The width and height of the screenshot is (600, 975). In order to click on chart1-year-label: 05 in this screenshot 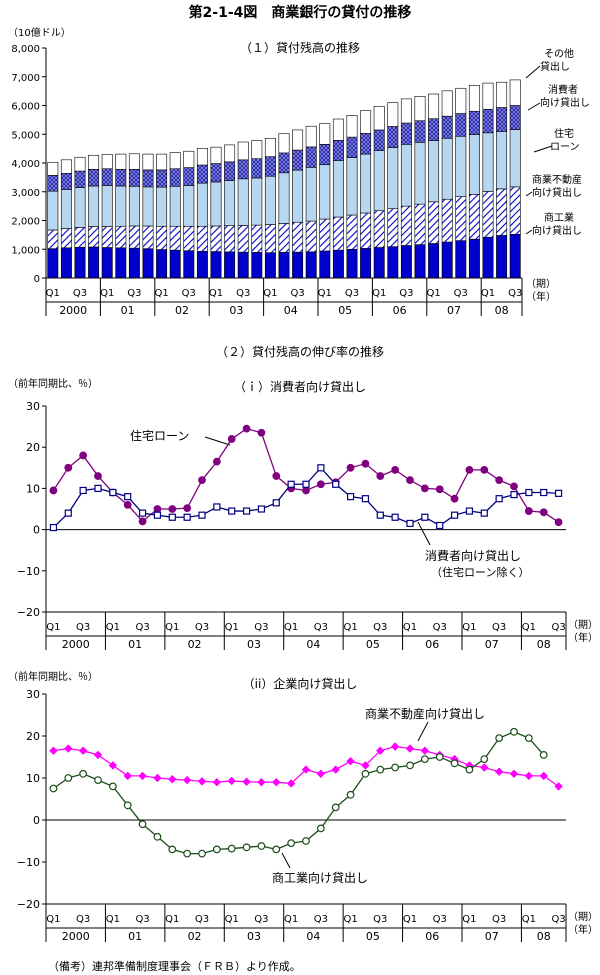, I will do `click(345, 310)`.